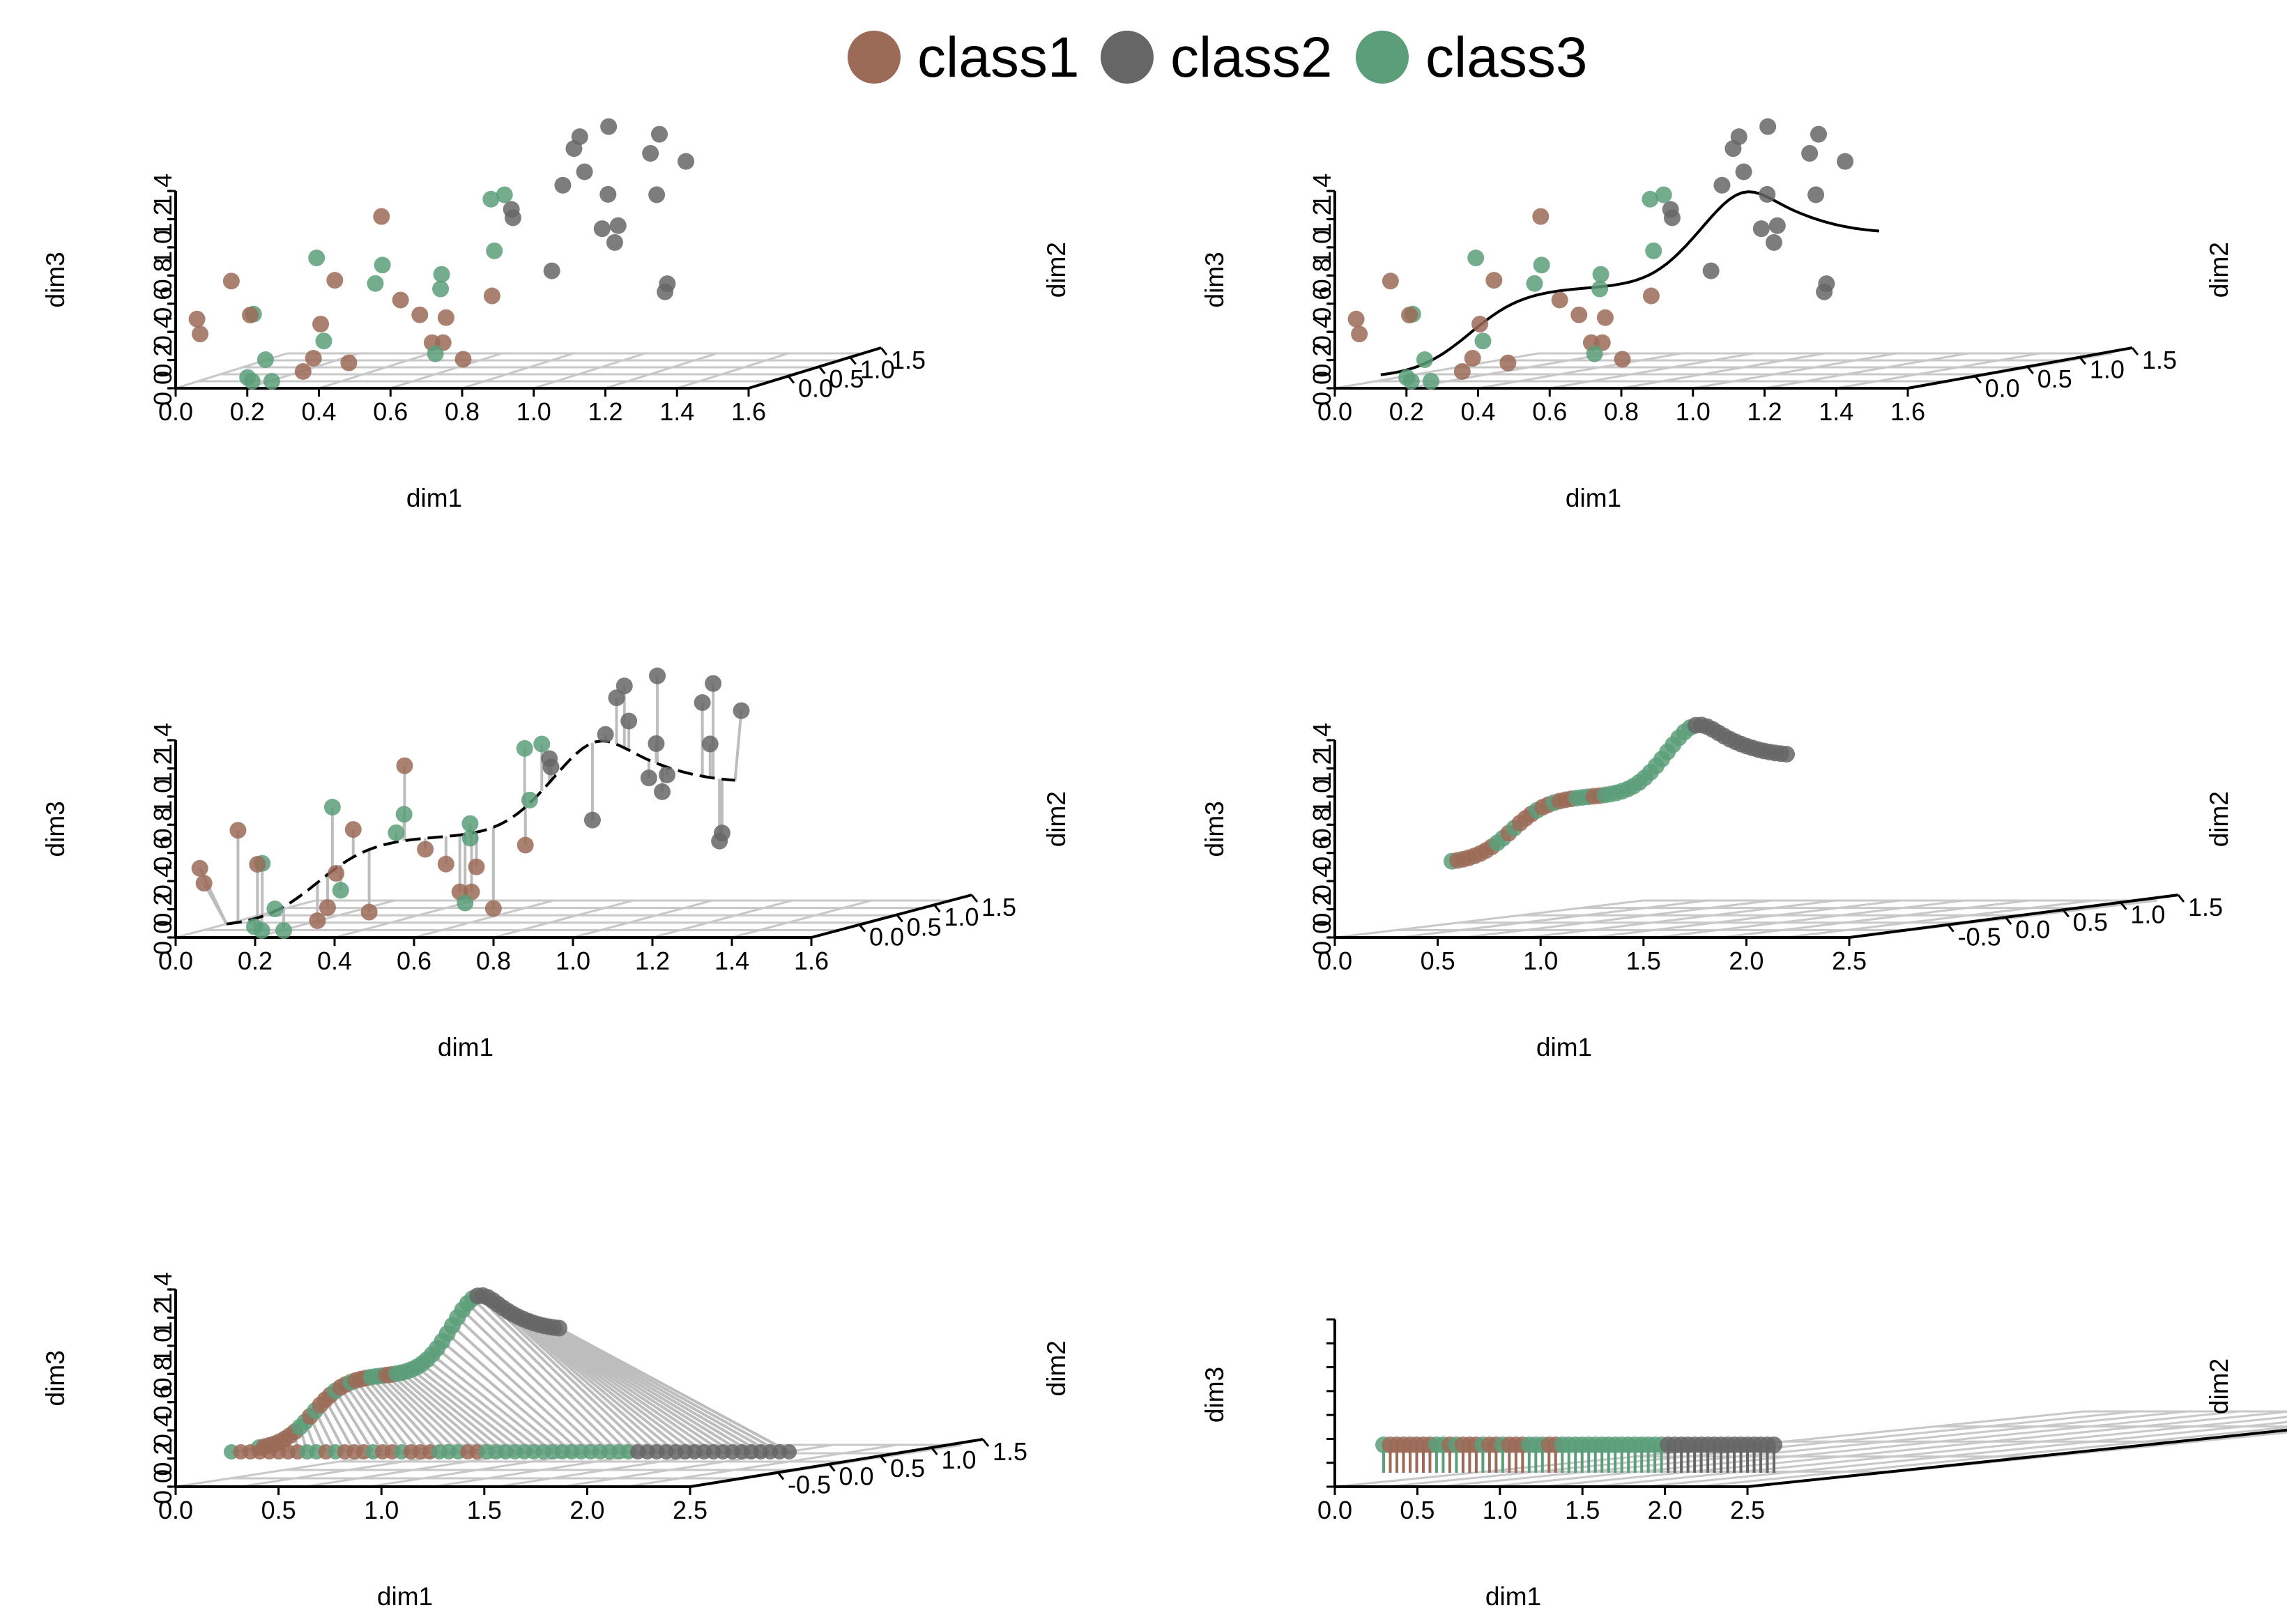 This screenshot has height=1624, width=2287. I want to click on x-tick-label: 1.2, so click(605, 411).